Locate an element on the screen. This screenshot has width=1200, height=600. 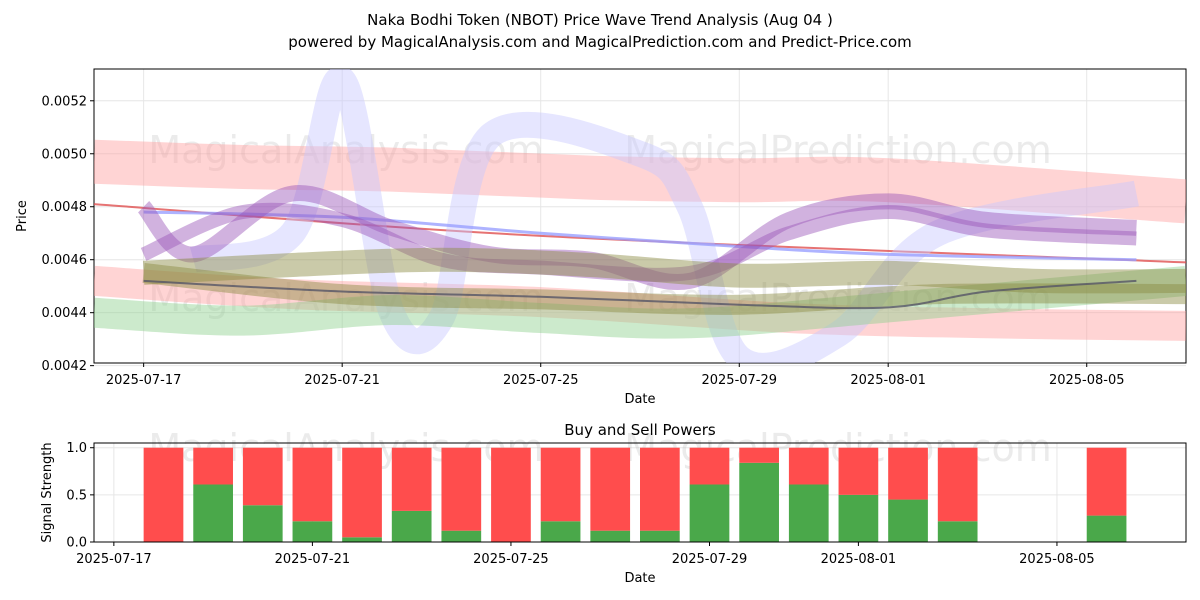
power-ytick-label: 1.0 is located at coordinates (76, 448).